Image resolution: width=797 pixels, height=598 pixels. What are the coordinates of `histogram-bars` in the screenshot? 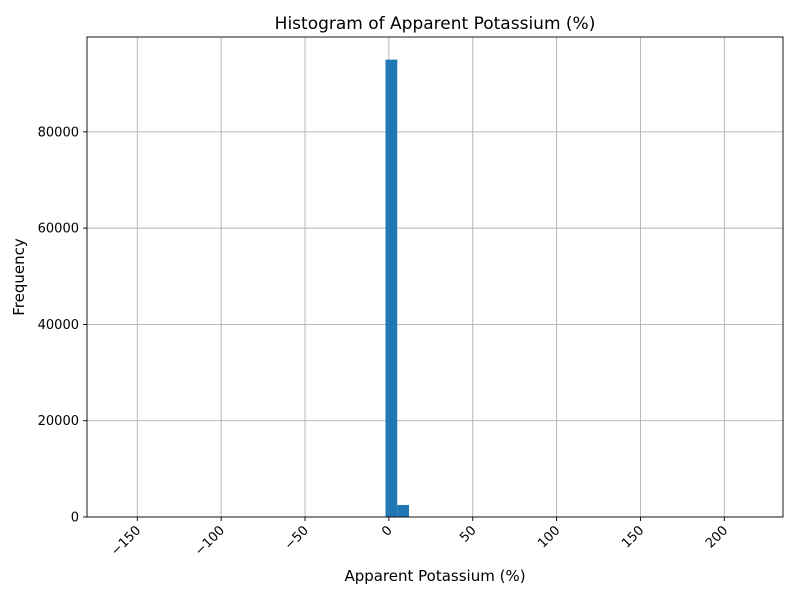 It's located at (397, 288).